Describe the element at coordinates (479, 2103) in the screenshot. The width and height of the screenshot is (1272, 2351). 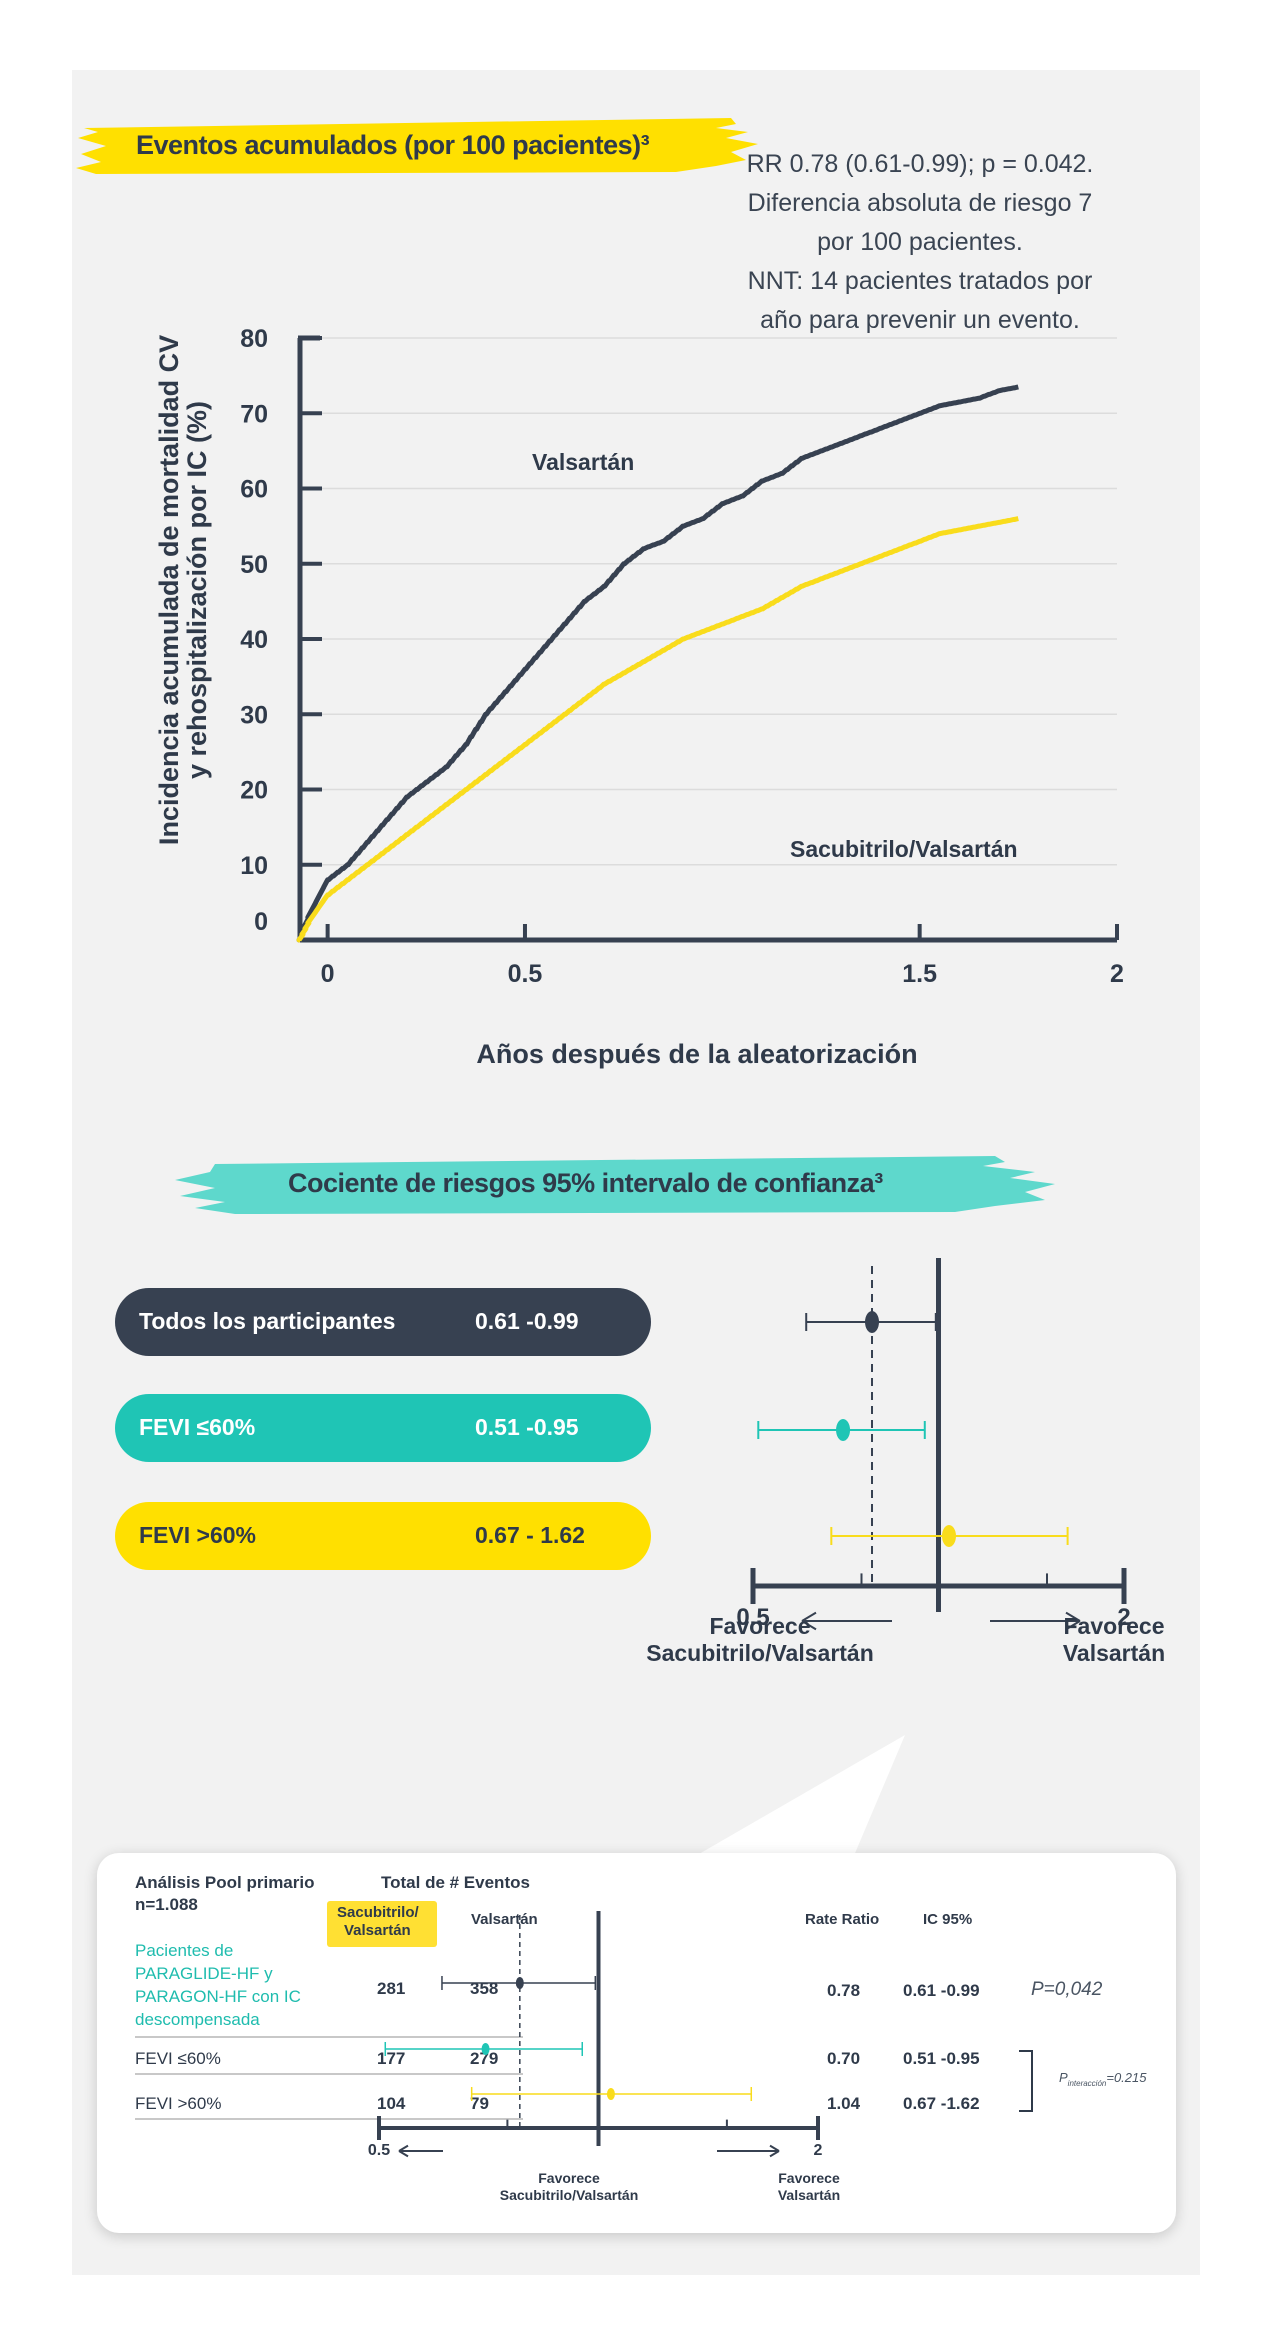
I see `row3-val: 79` at that location.